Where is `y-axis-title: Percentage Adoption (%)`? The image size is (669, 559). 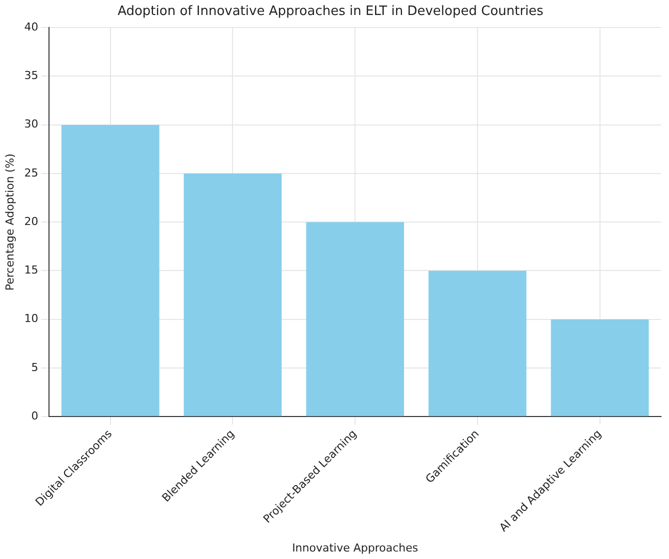 y-axis-title: Percentage Adoption (%) is located at coordinates (9, 222).